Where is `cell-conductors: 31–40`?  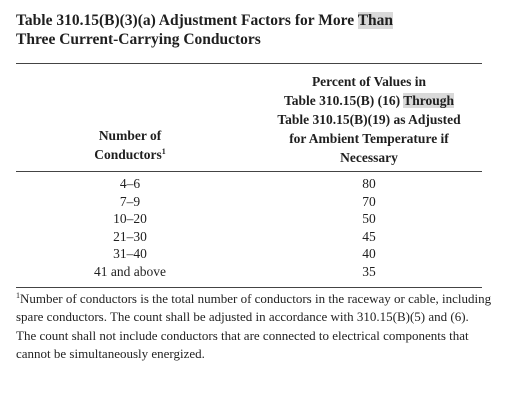
cell-conductors: 31–40 is located at coordinates (130, 254).